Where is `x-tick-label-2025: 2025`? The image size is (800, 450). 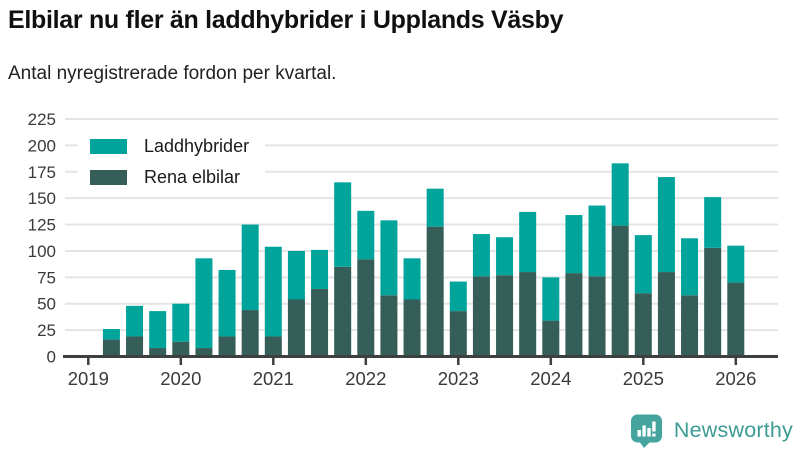 x-tick-label-2025: 2025 is located at coordinates (643, 378).